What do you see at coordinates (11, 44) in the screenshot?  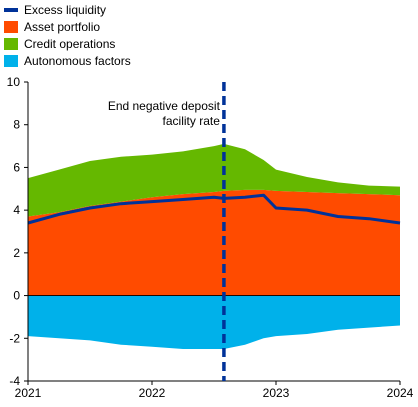 I see `legend-swatch-credit-operations` at bounding box center [11, 44].